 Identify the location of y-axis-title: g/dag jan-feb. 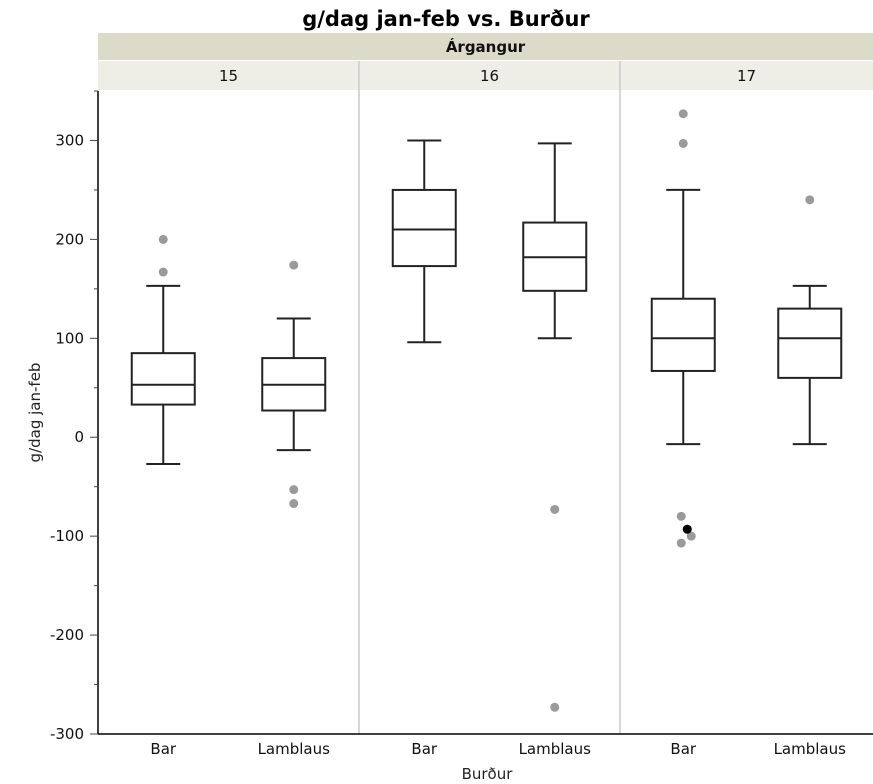
(35, 413).